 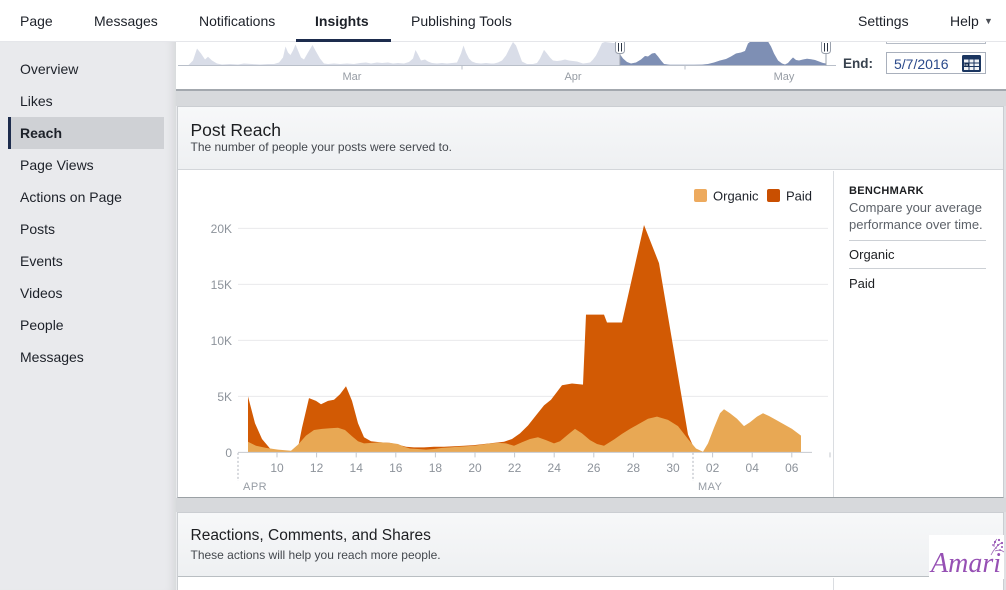 I want to click on svg-text: 20K, so click(x=221, y=229).